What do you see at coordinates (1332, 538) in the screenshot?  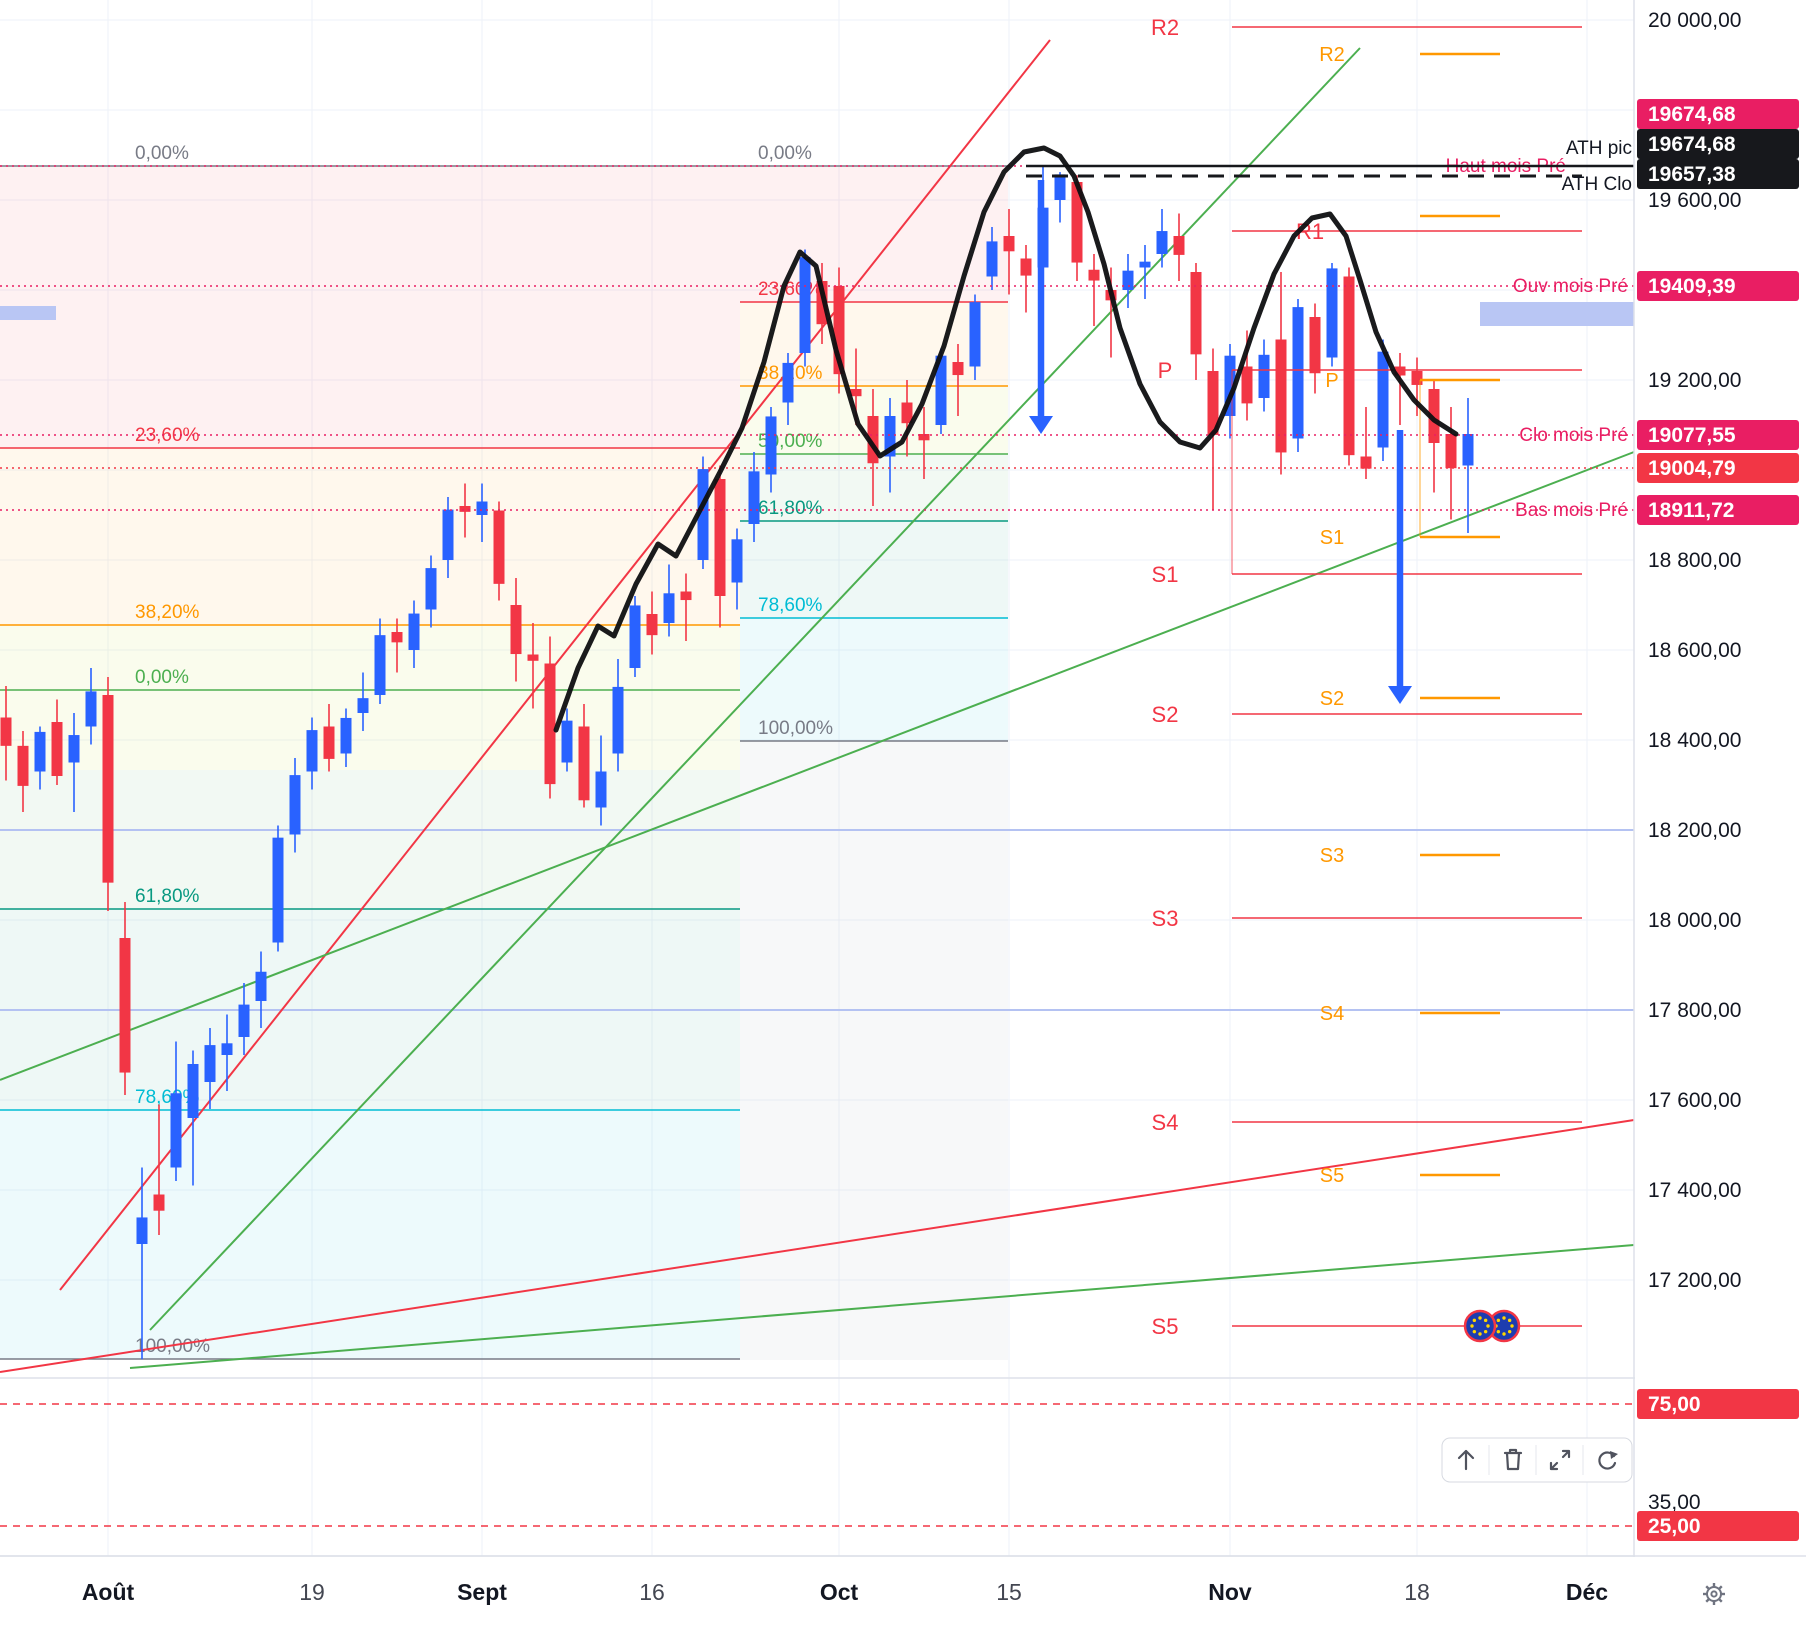 I see `pivot-orange-label-S1: S1` at bounding box center [1332, 538].